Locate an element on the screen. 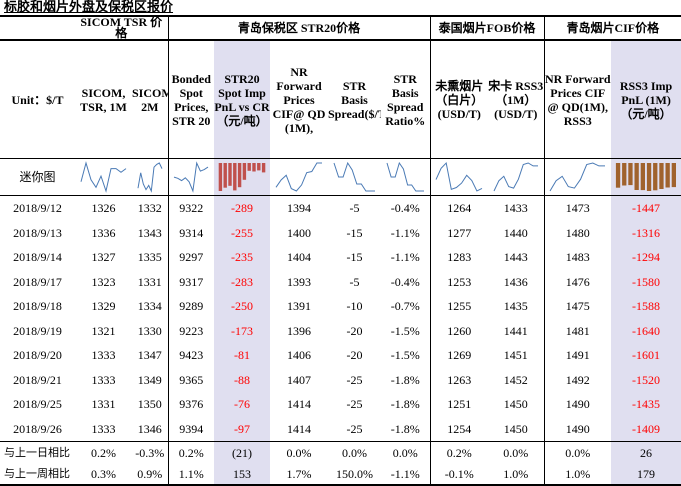  table-cell: -0.4% is located at coordinates (405, 281).